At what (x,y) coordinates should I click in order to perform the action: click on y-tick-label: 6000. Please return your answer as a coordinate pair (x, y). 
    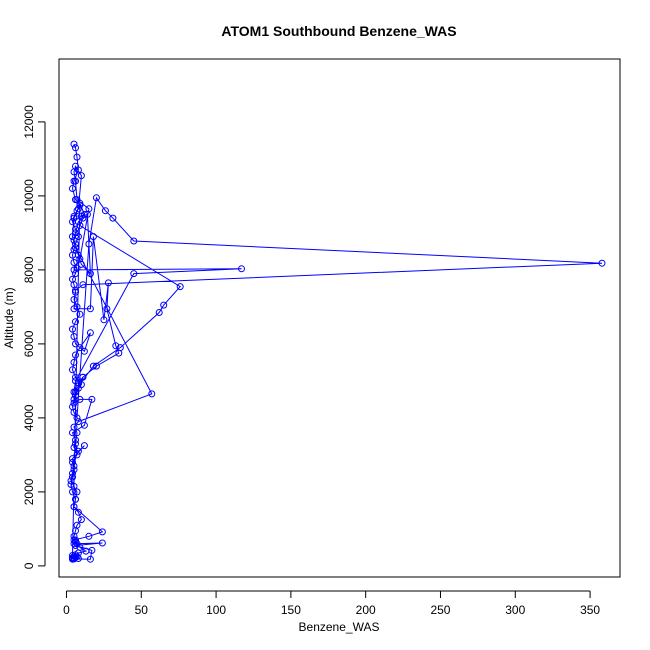
    Looking at the image, I should click on (29, 343).